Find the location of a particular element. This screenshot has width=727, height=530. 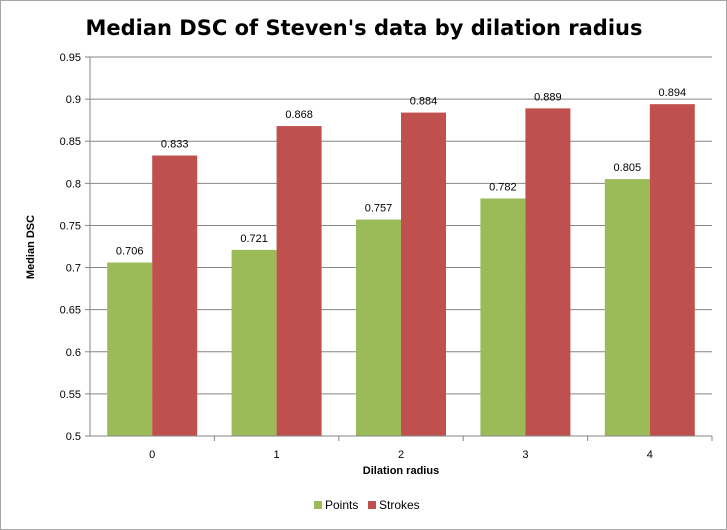

data-label-strokes: 0.894 is located at coordinates (673, 93).